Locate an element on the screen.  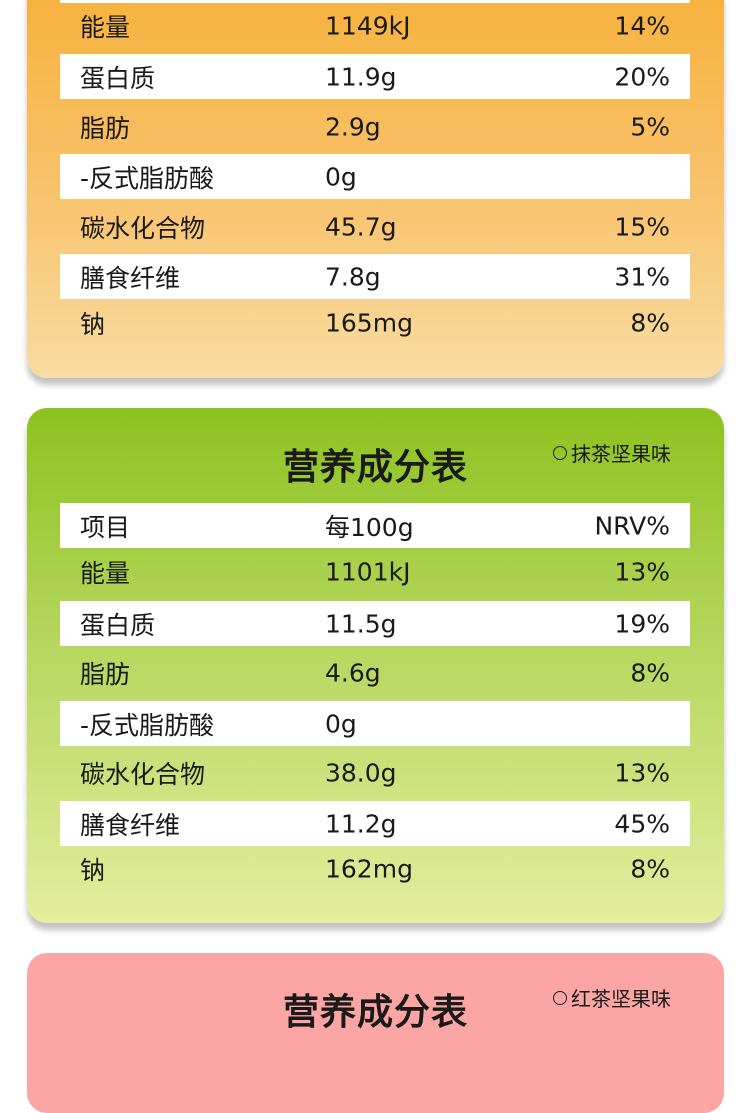
nutrient-nrv: 14% is located at coordinates (642, 25).